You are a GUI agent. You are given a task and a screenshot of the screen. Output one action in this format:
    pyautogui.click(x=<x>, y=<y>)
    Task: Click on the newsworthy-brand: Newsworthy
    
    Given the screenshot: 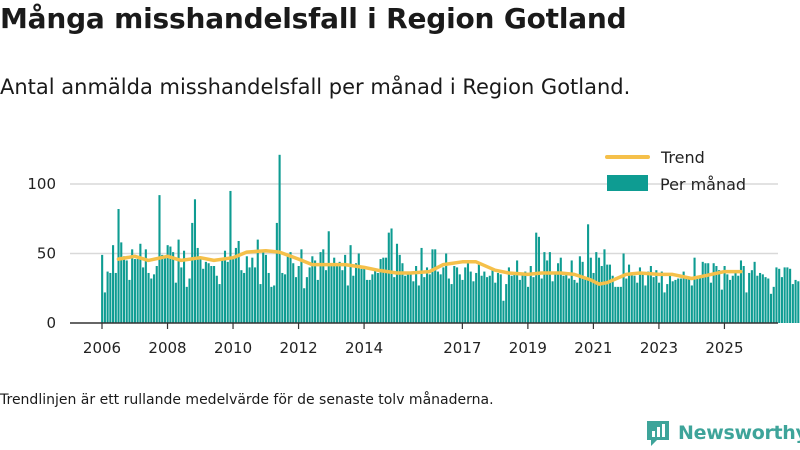 What is the action you would take?
    pyautogui.click(x=722, y=433)
    